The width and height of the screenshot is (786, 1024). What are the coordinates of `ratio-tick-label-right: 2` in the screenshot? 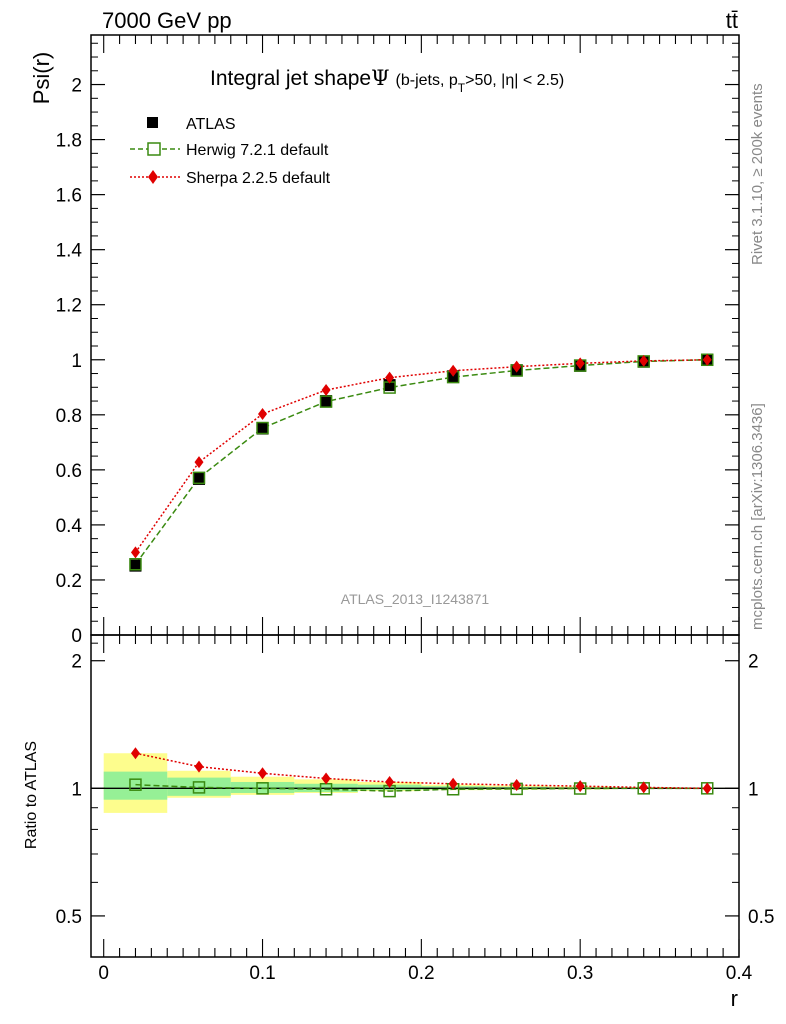 It's located at (753, 662).